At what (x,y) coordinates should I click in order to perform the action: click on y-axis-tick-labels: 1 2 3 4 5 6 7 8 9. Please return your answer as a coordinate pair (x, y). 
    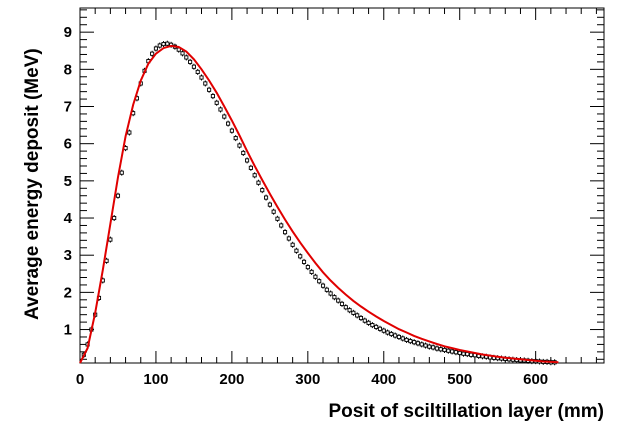
    Looking at the image, I should click on (68, 181).